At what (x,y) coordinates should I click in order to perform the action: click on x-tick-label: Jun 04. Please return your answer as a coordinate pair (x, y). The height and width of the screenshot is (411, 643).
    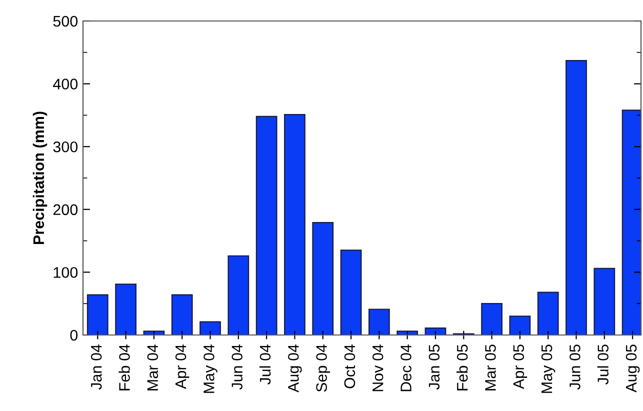
    Looking at the image, I should click on (237, 367).